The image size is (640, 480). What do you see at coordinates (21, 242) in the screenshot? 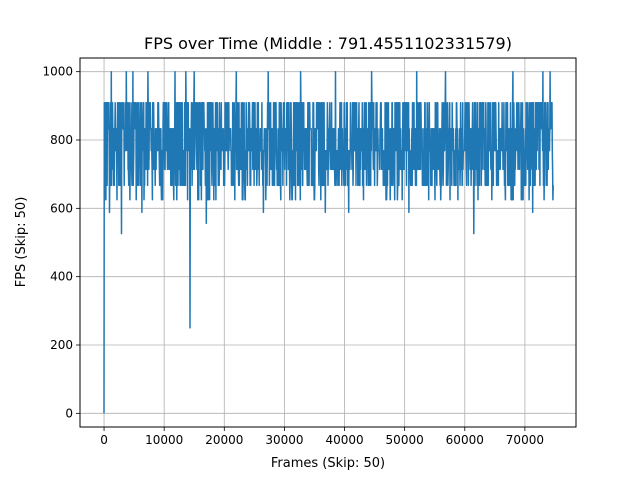
I see `y-axis-label: FPS (Skip: 50)` at bounding box center [21, 242].